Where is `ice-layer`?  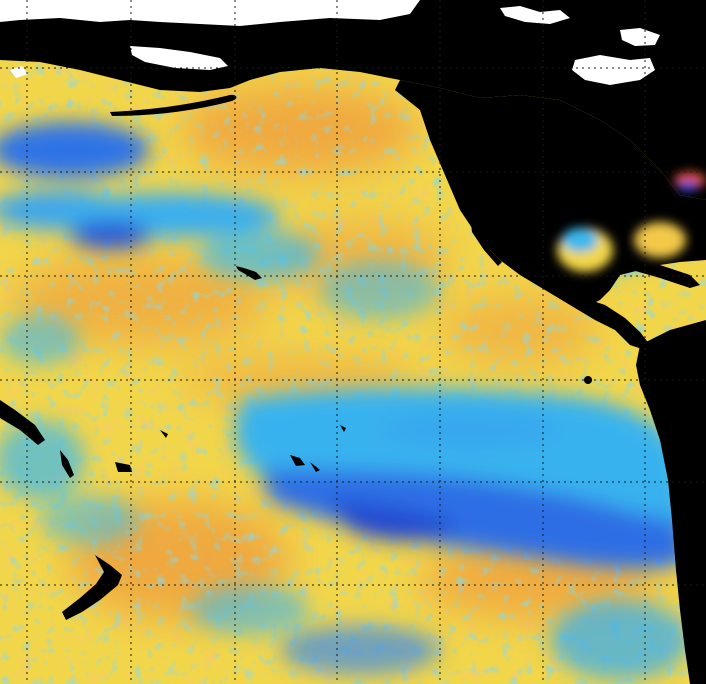 ice-layer is located at coordinates (330, 42).